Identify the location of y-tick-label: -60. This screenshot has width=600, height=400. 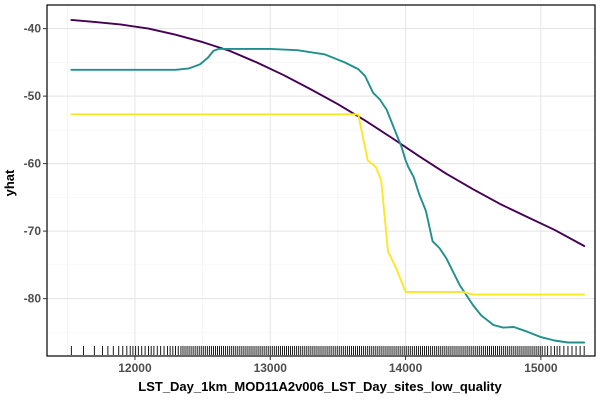
(33, 164).